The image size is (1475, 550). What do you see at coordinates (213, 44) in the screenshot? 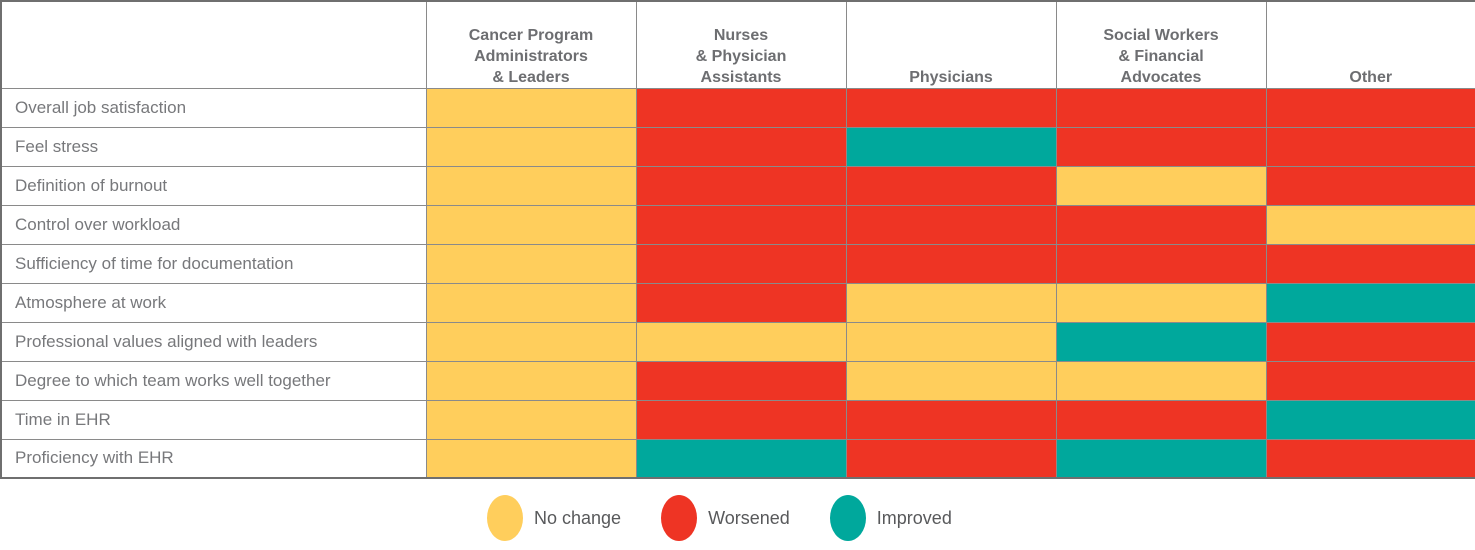
I see `corner-cell` at bounding box center [213, 44].